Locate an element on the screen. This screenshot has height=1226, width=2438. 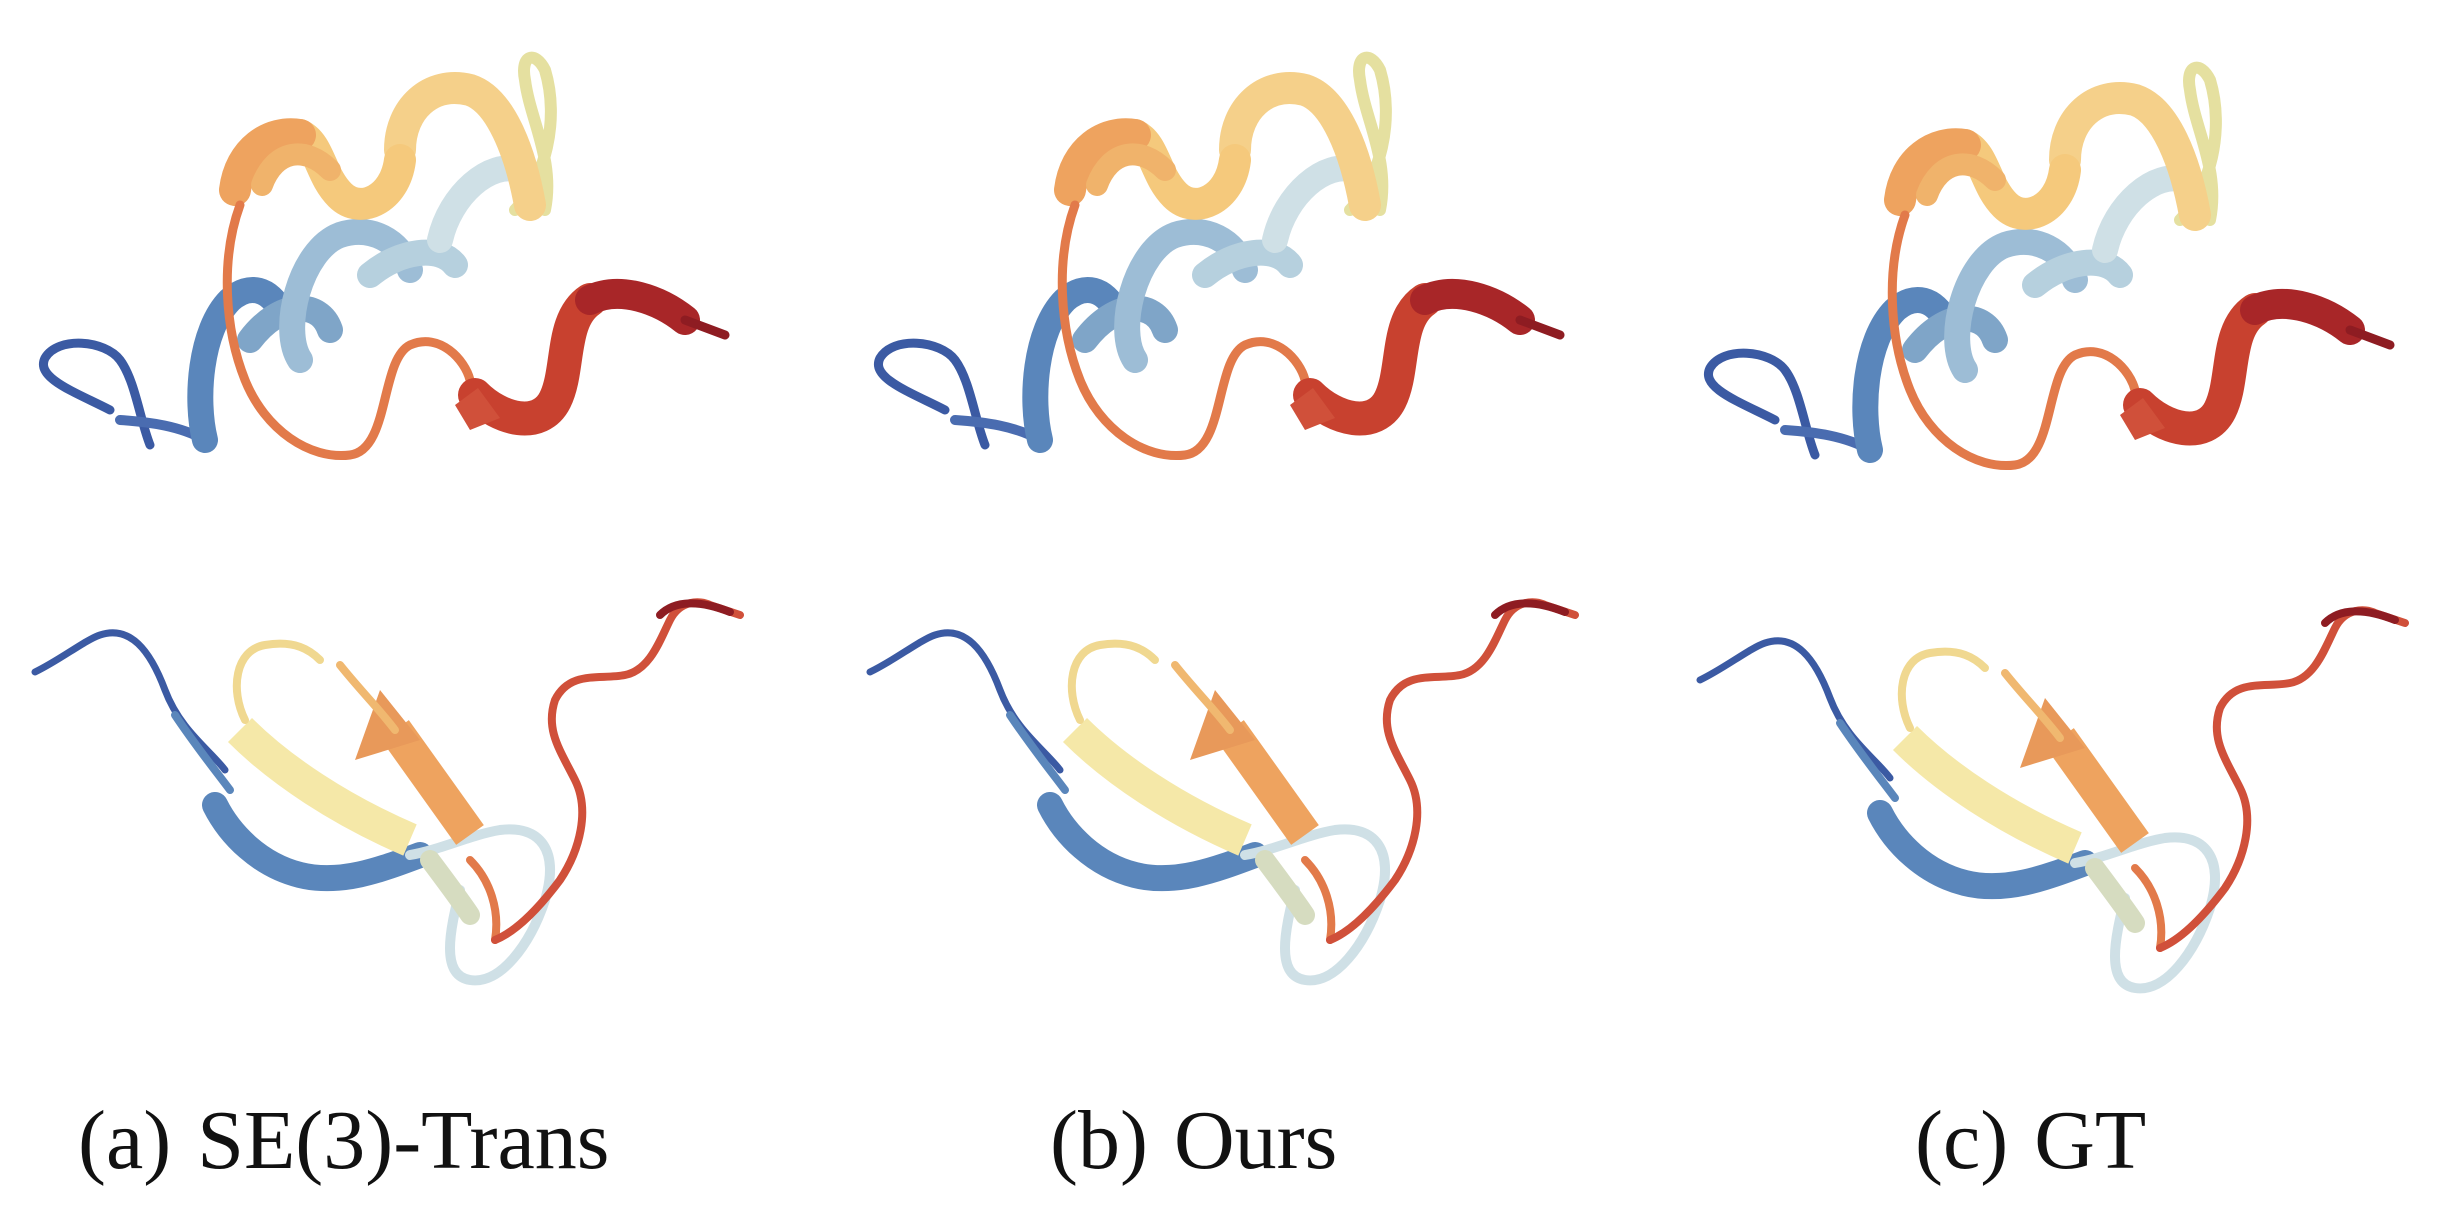
caption-c-name: GT is located at coordinates (2090, 1140).